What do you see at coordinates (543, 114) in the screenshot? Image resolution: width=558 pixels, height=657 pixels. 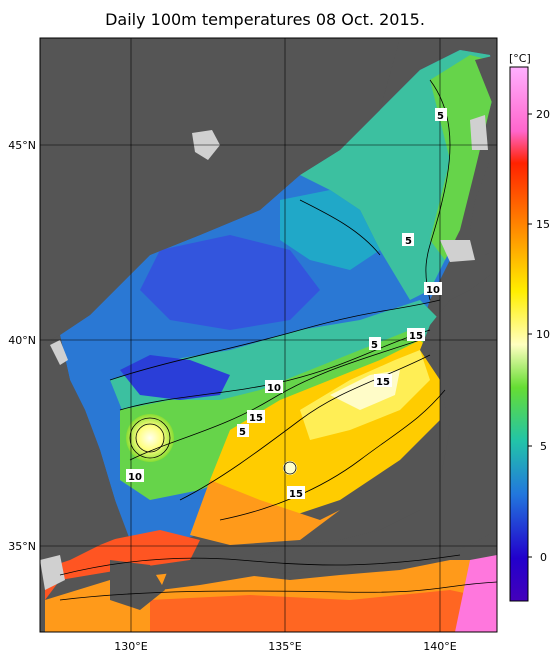 I see `colorbar-tick: 20` at bounding box center [543, 114].